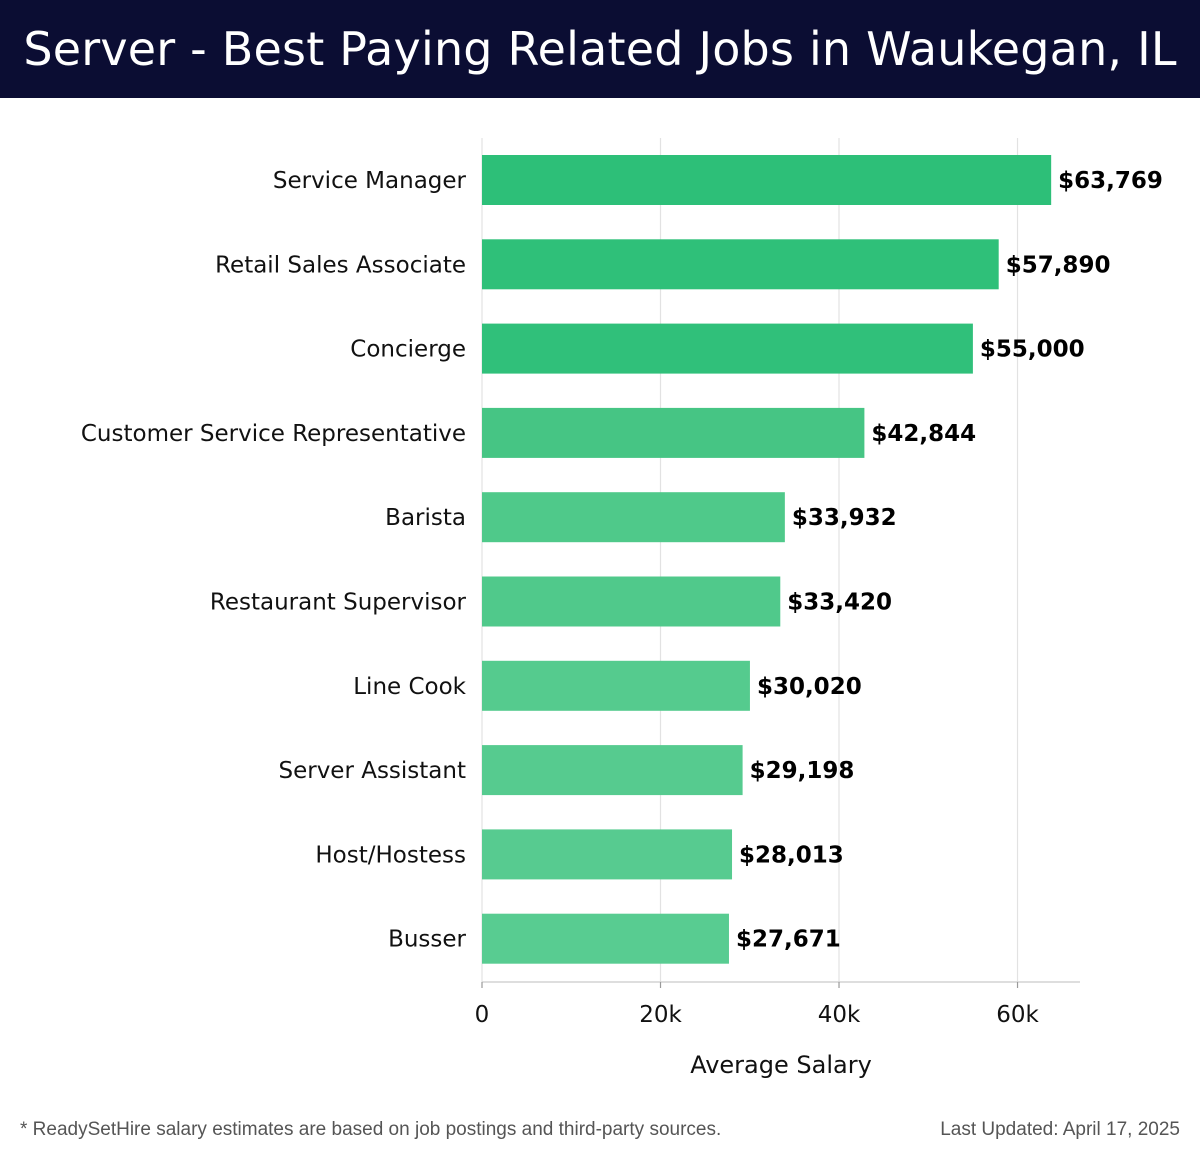 The height and width of the screenshot is (1158, 1200). What do you see at coordinates (409, 687) in the screenshot?
I see `category-label: Line Cook` at bounding box center [409, 687].